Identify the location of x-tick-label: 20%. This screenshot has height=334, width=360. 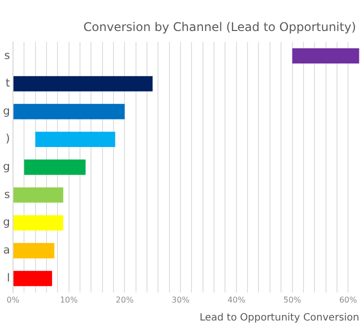
(125, 299).